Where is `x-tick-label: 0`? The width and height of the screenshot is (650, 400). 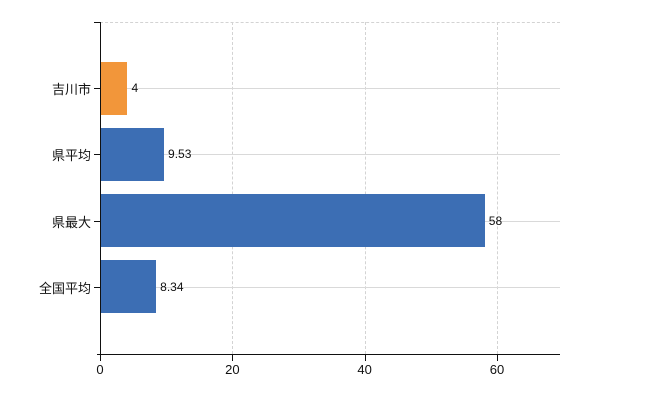
x-tick-label: 0 is located at coordinates (100, 369).